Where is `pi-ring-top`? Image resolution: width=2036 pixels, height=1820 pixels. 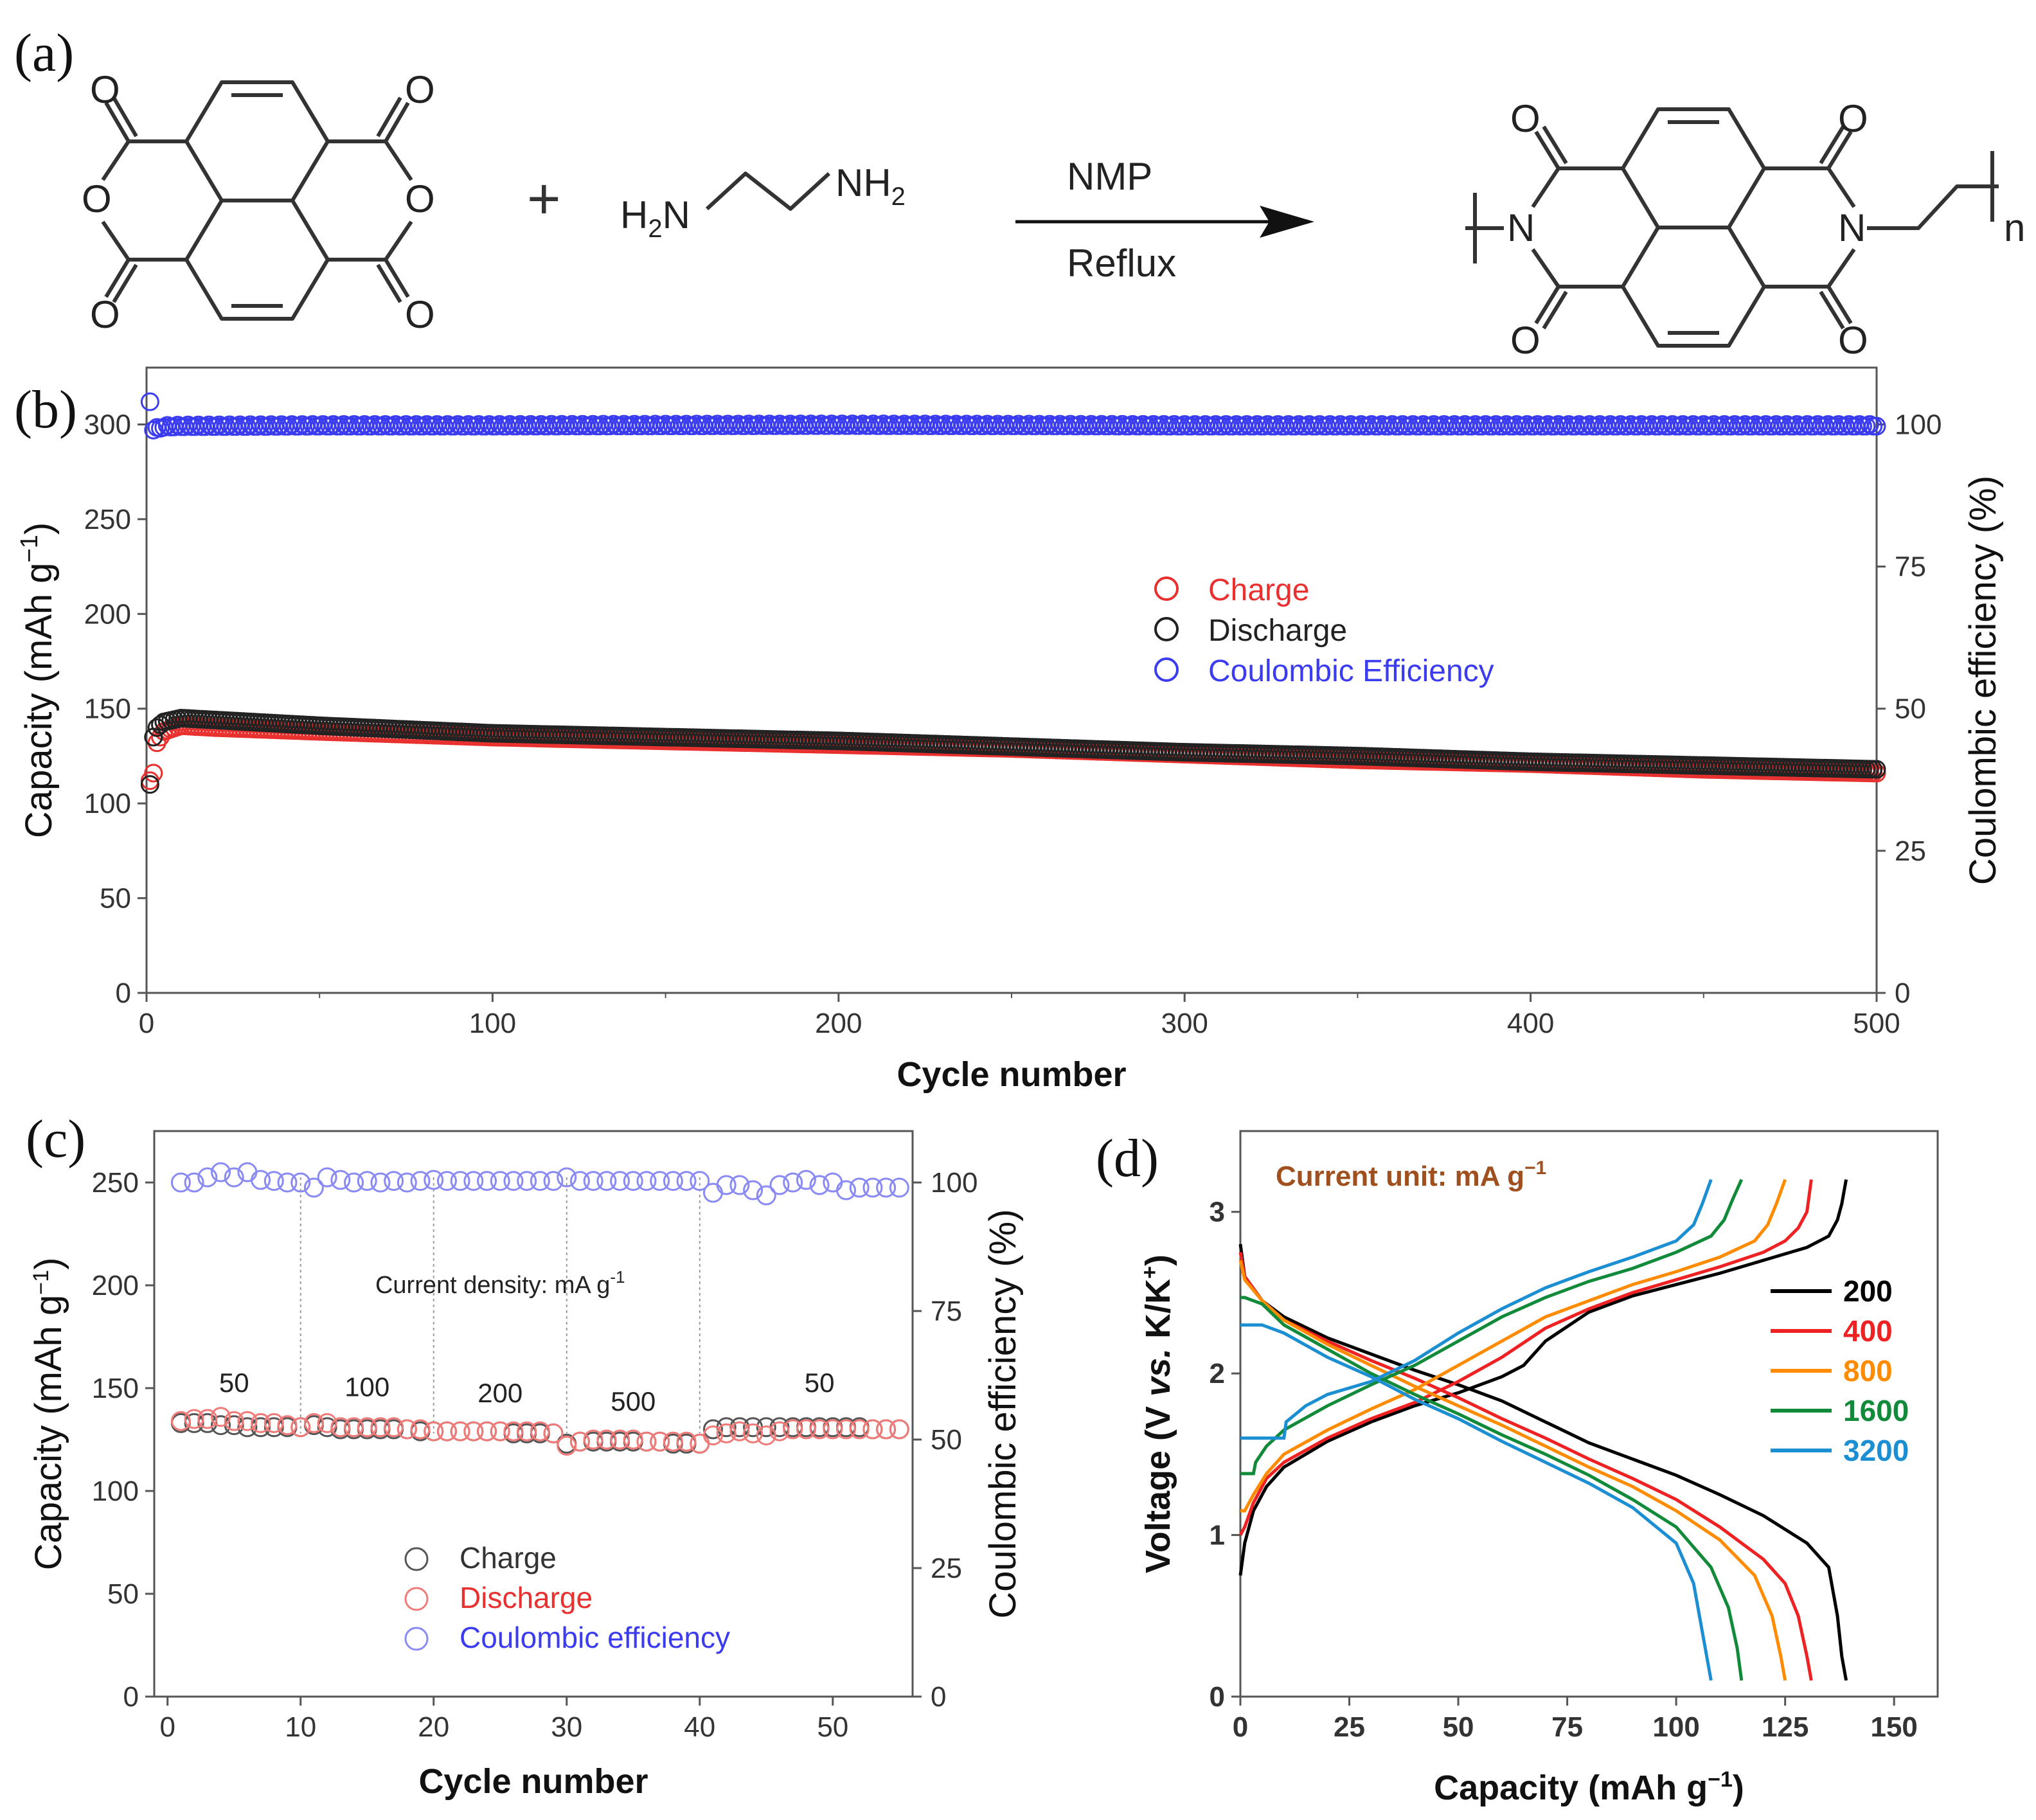 pi-ring-top is located at coordinates (1693, 168).